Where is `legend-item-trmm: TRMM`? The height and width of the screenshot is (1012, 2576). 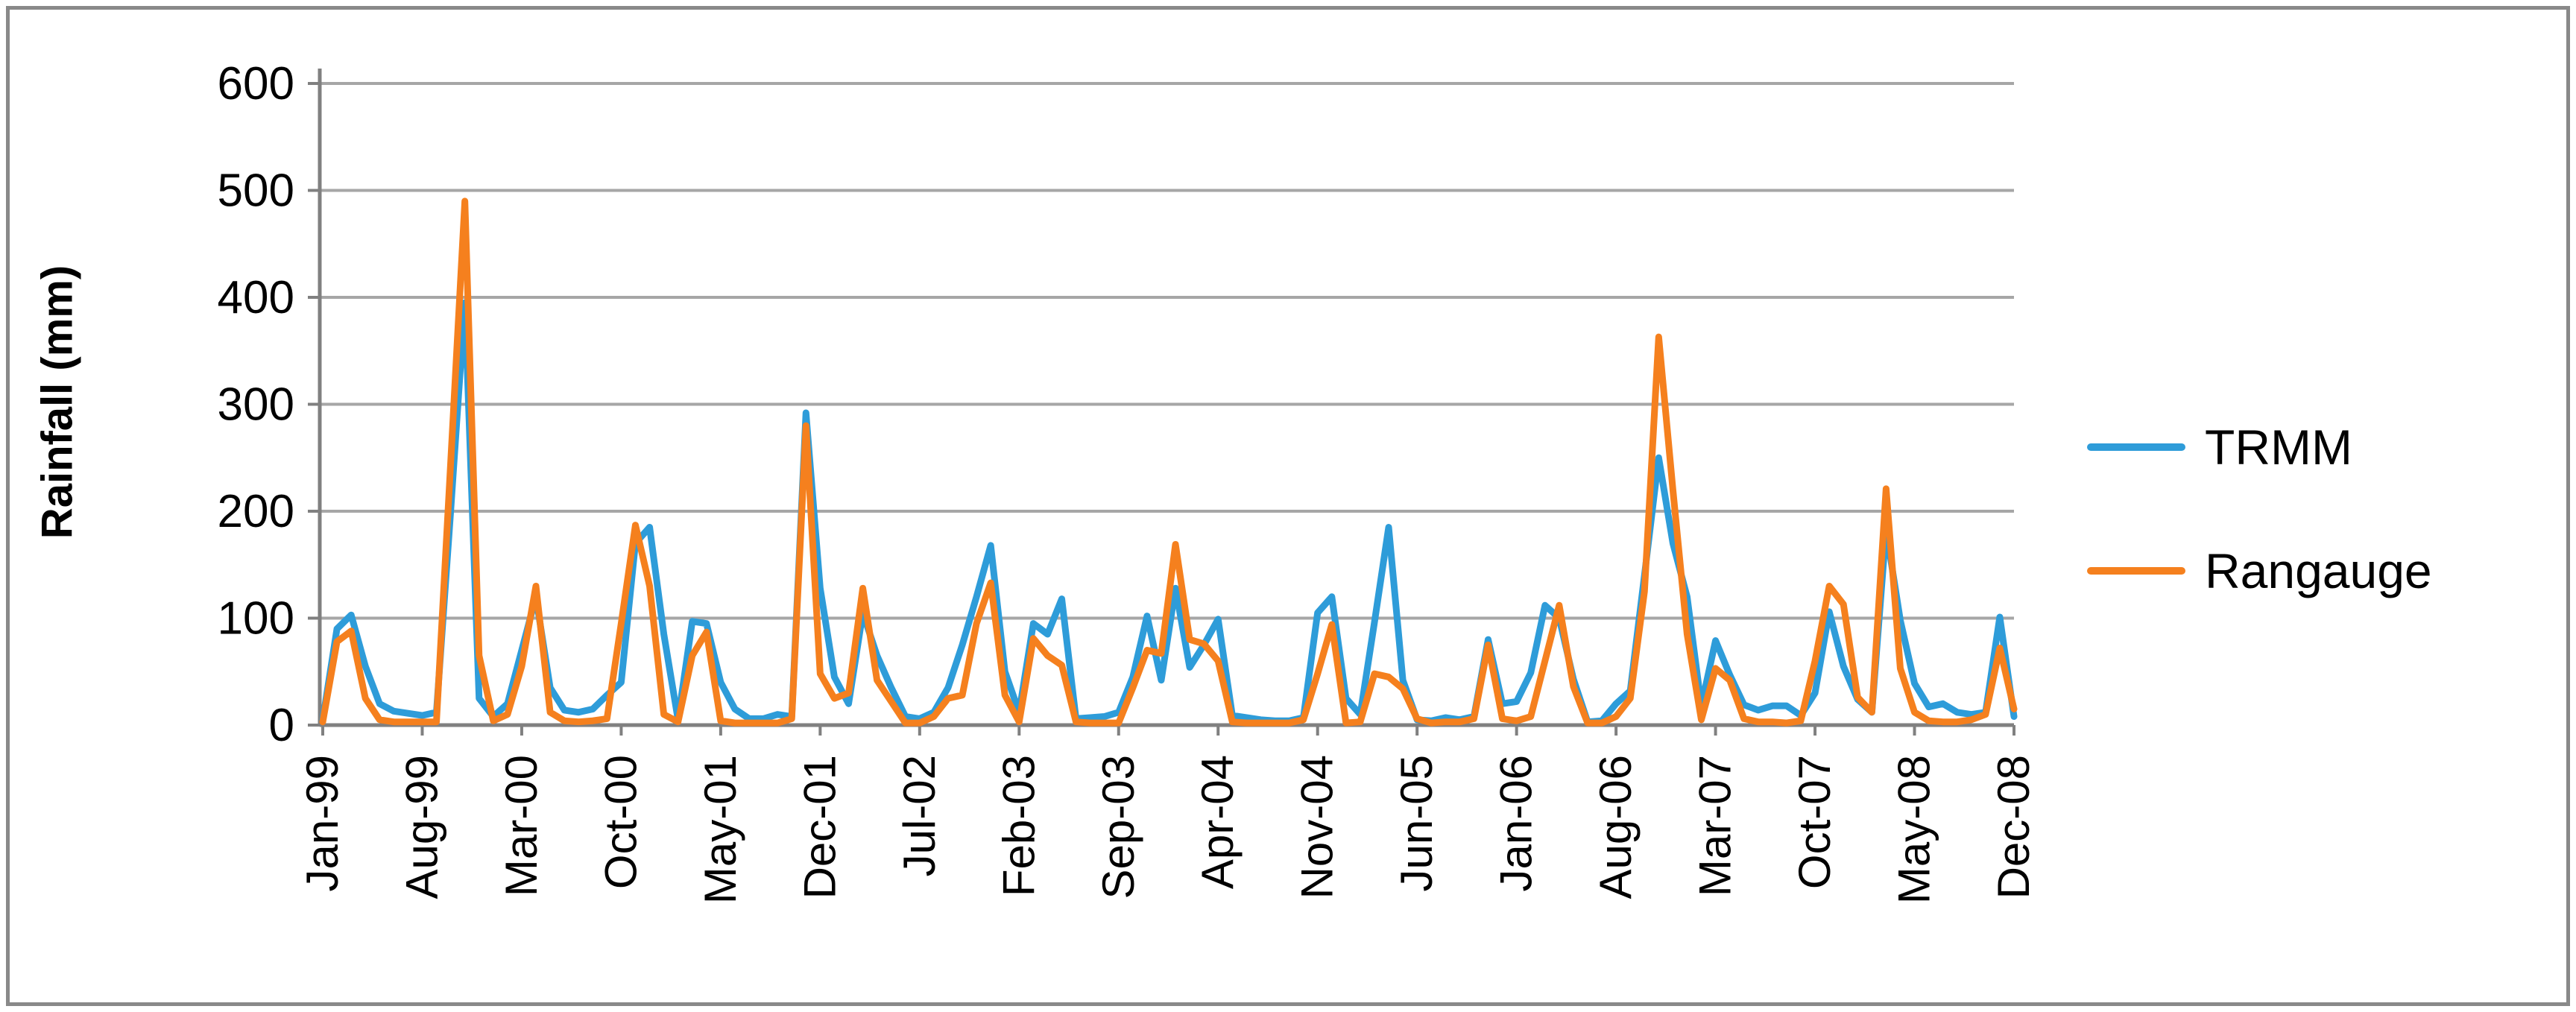 legend-item-trmm: TRMM is located at coordinates (2318, 447).